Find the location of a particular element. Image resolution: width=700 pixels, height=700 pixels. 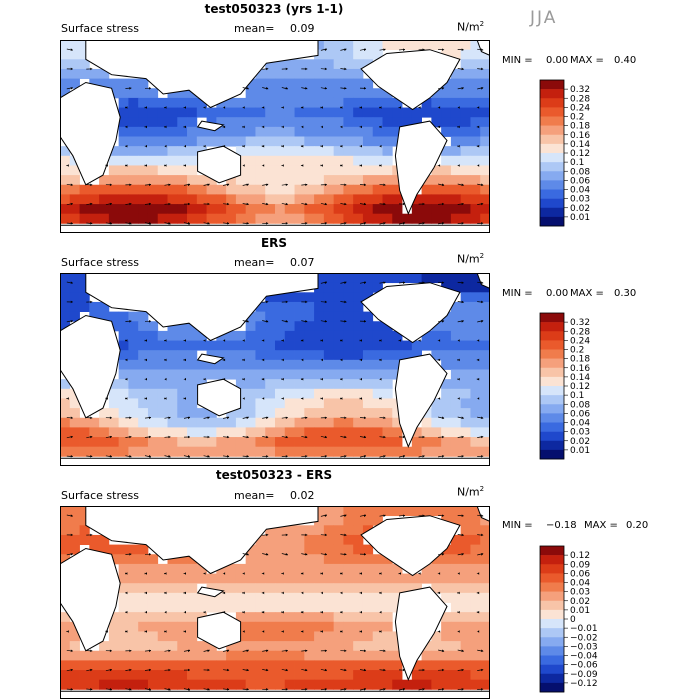

colorbar-label: 0.18 is located at coordinates (580, 127).